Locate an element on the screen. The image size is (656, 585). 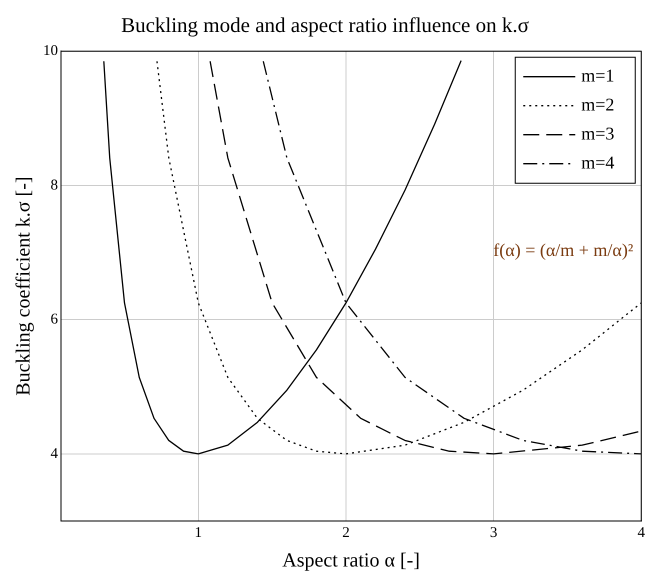
x-tick-label: 4 is located at coordinates (642, 532).